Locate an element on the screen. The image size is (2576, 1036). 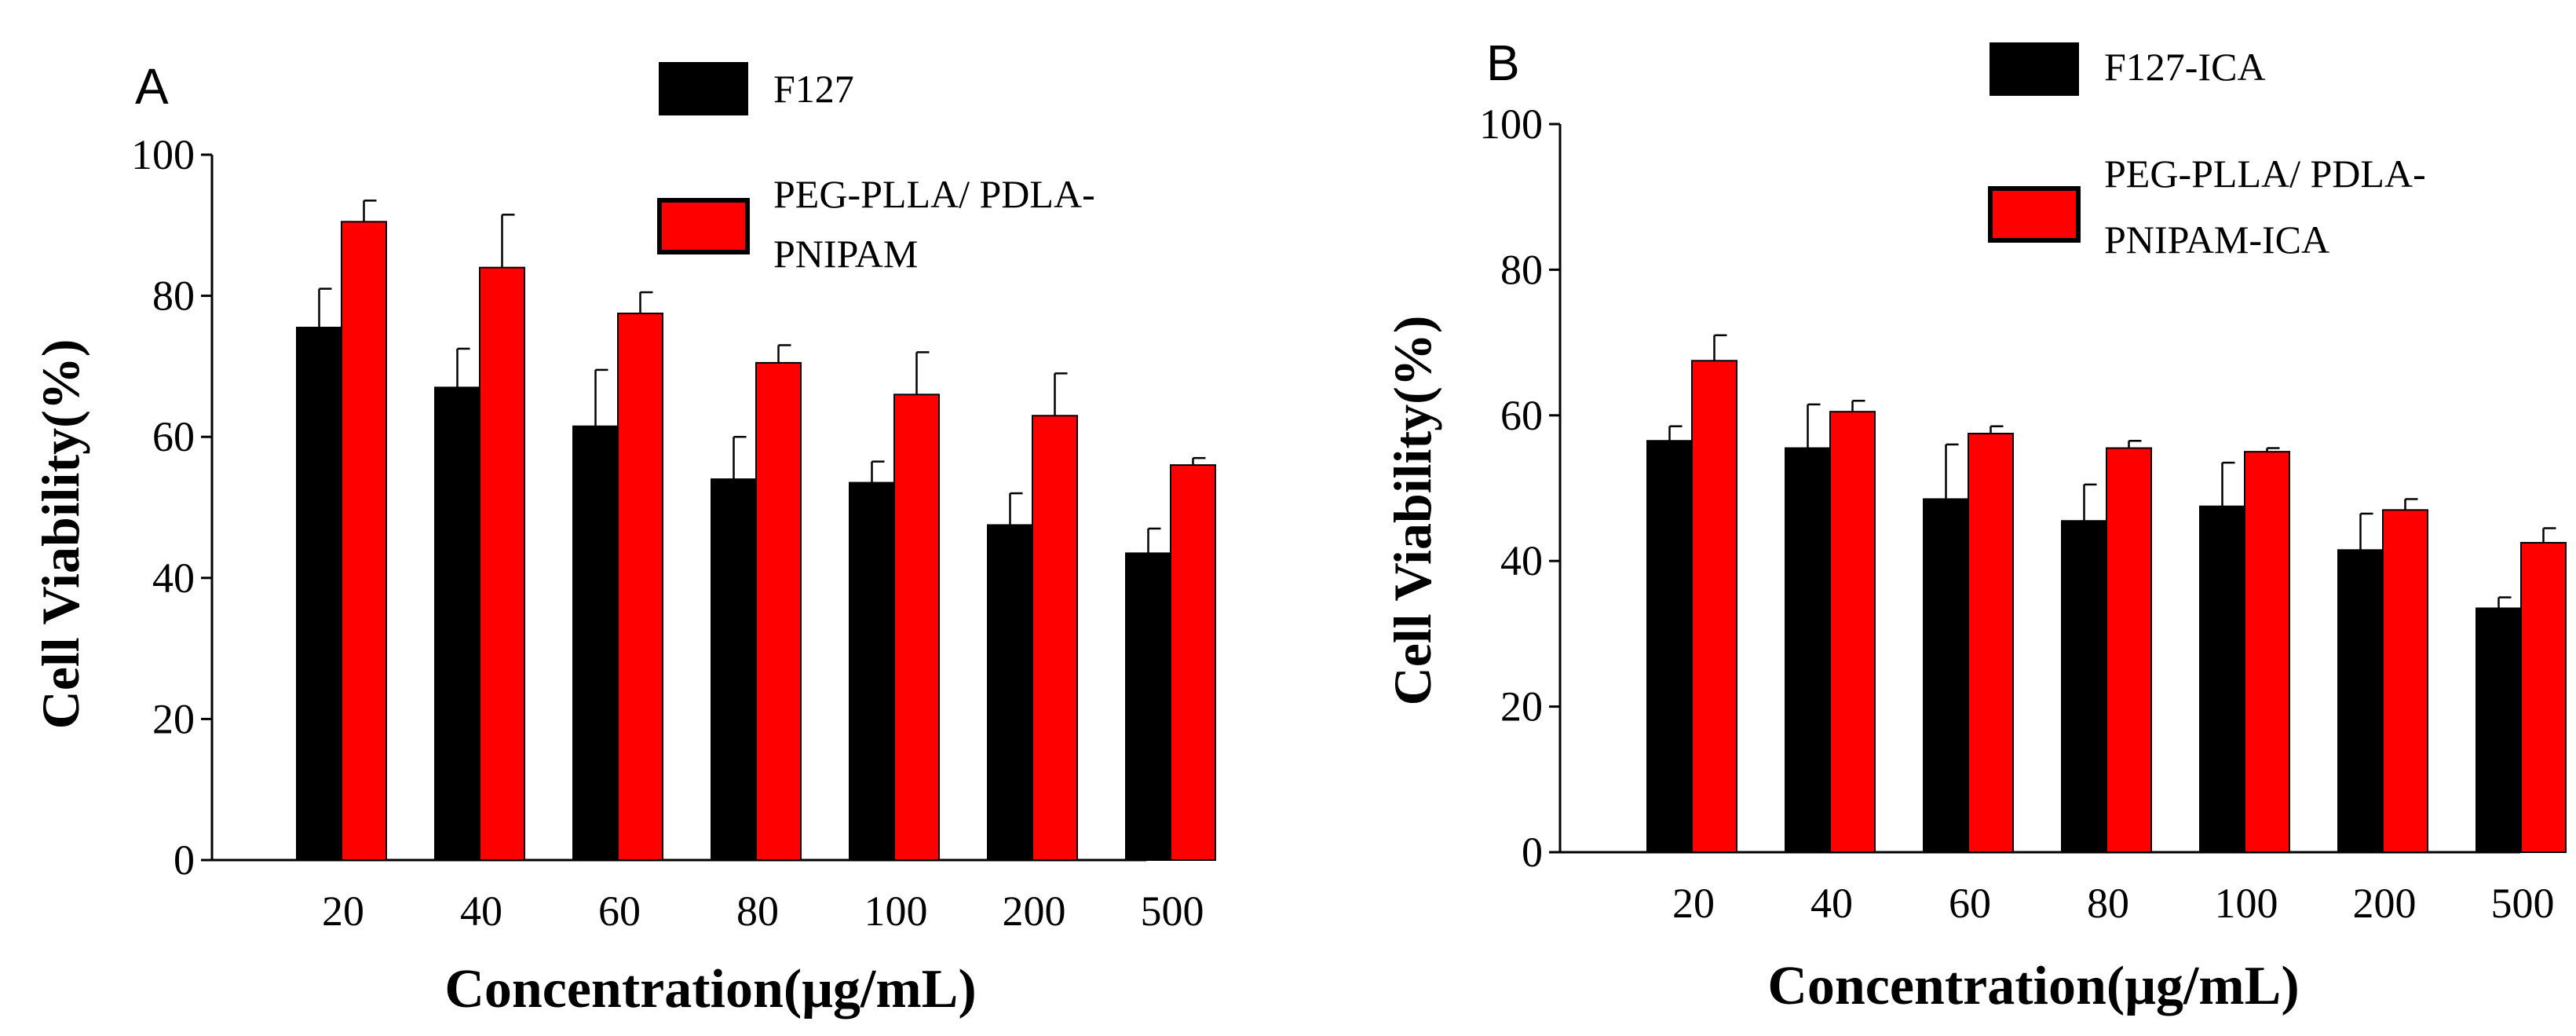
x-tick-label-b: 500 is located at coordinates (2523, 903).